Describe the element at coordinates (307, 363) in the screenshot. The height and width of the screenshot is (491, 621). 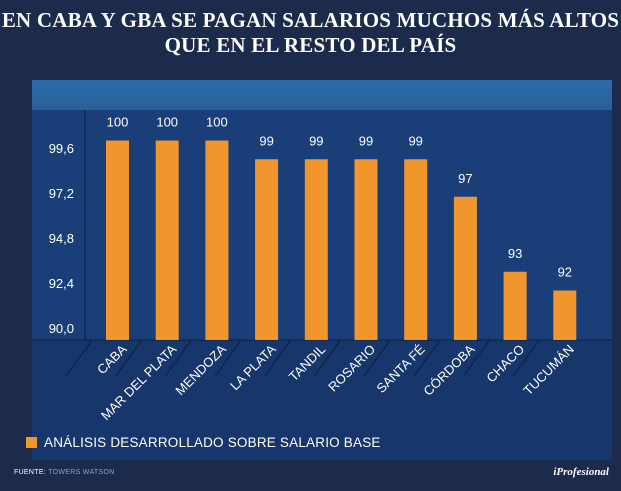
I see `x-tick-label: TANDIL` at that location.